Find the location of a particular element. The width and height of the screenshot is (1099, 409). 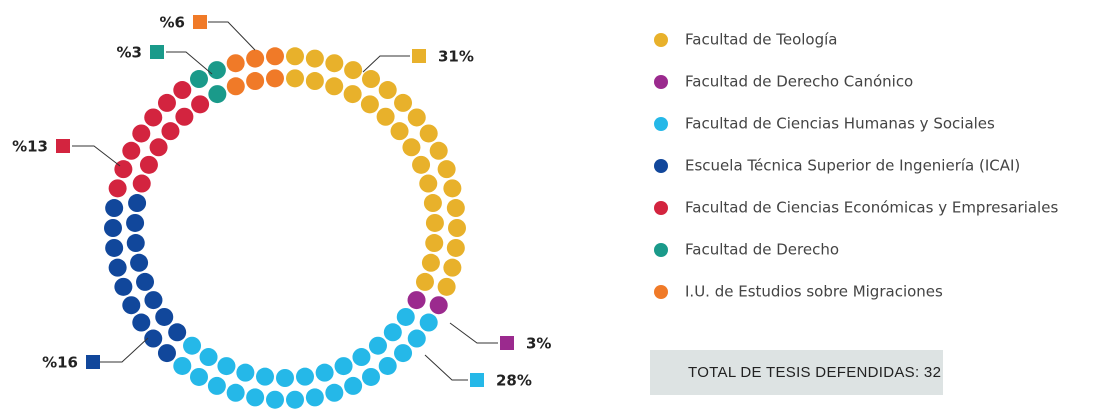

value-label: %6 is located at coordinates (172, 23).